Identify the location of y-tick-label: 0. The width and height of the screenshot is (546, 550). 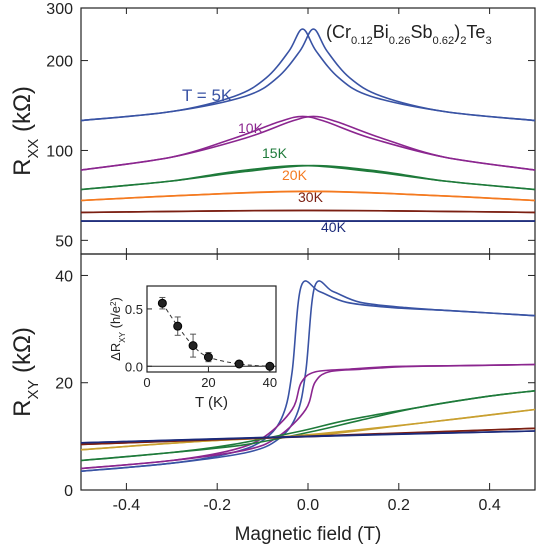
(68, 491).